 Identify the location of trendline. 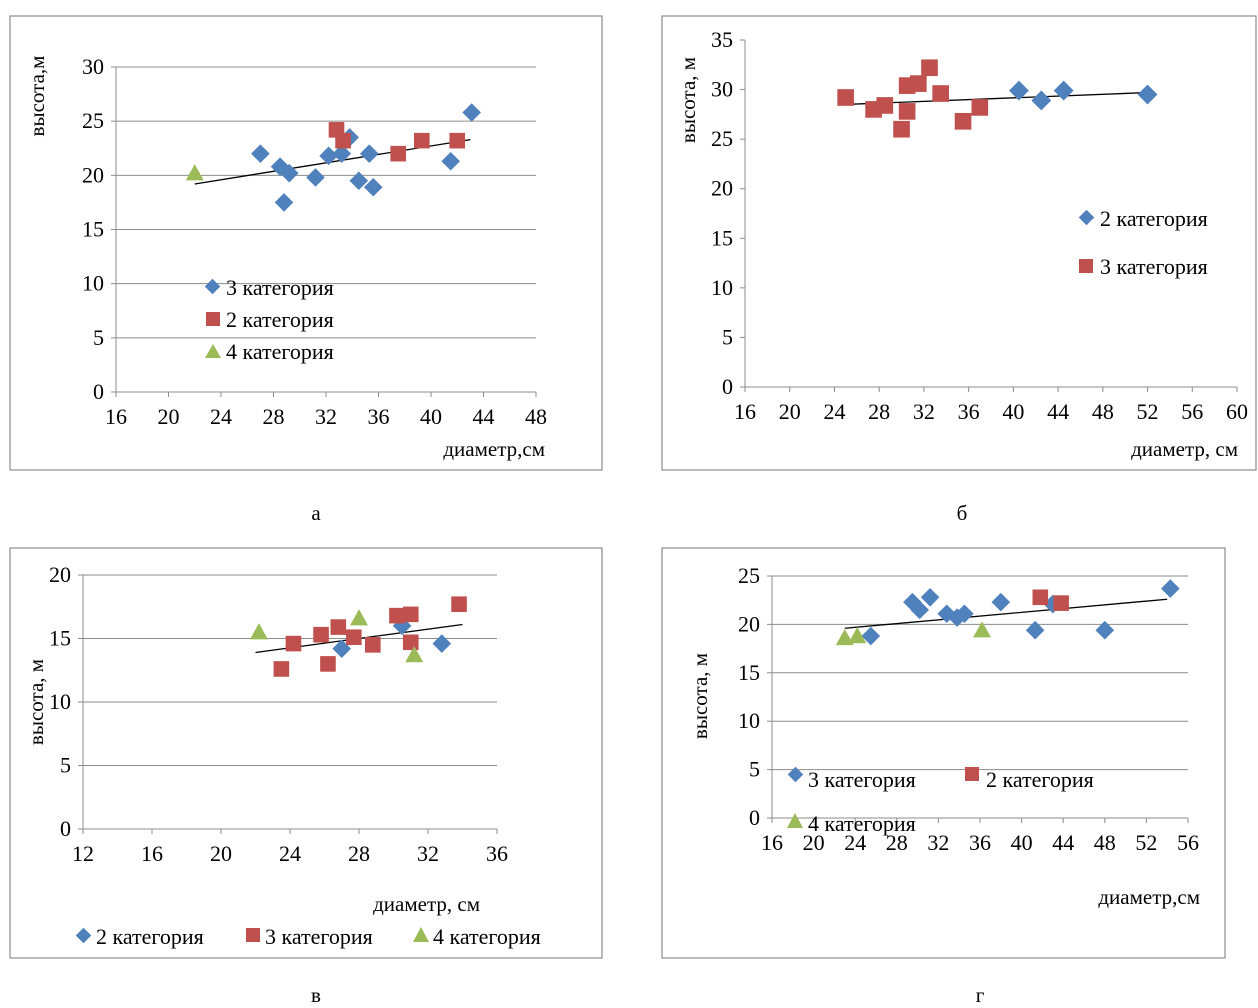
(1006, 613).